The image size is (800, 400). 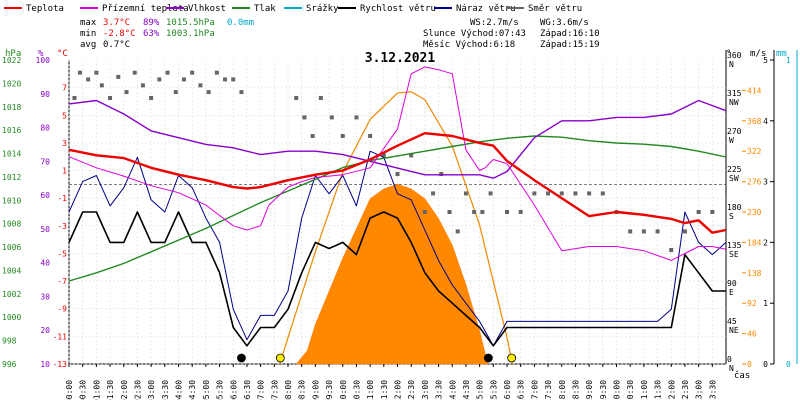 What do you see at coordinates (788, 60) in the screenshot?
I see `rain-tick-label: 1` at bounding box center [788, 60].